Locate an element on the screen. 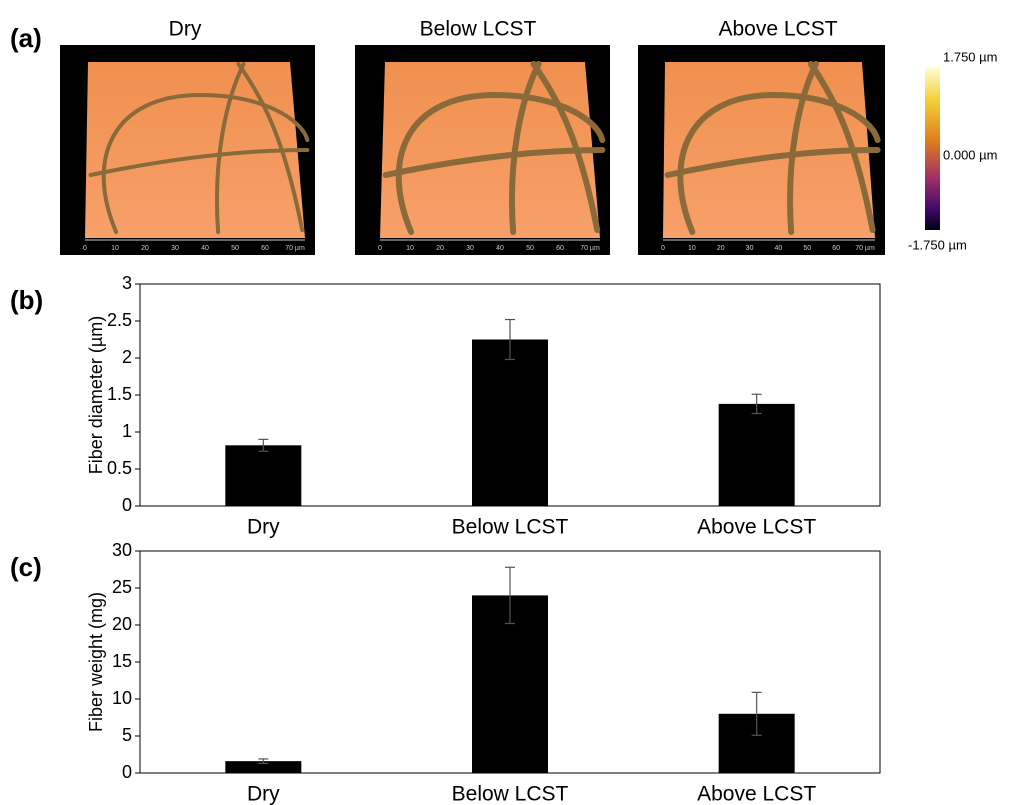 This screenshot has height=805, width=1015. surface is located at coordinates (195, 150).